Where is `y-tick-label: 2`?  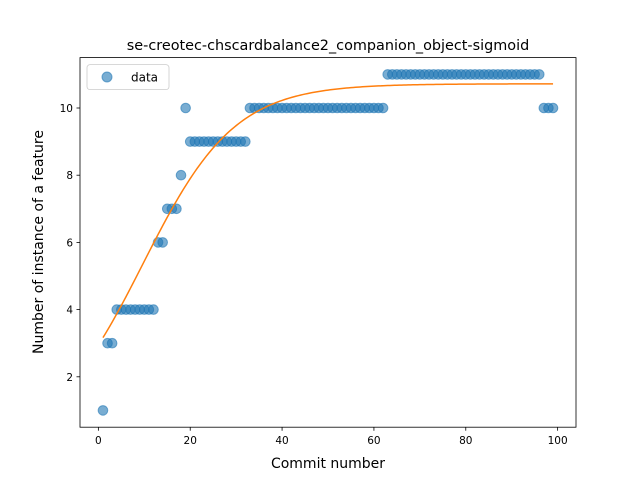 y-tick-label: 2 is located at coordinates (69, 378).